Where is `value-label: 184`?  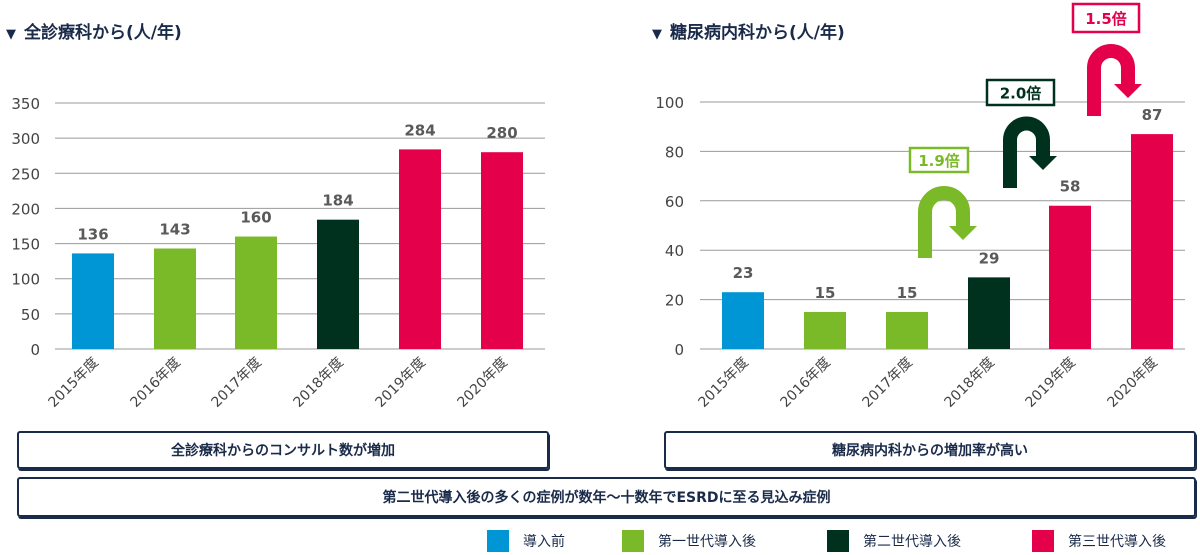
value-label: 184 is located at coordinates (337, 201).